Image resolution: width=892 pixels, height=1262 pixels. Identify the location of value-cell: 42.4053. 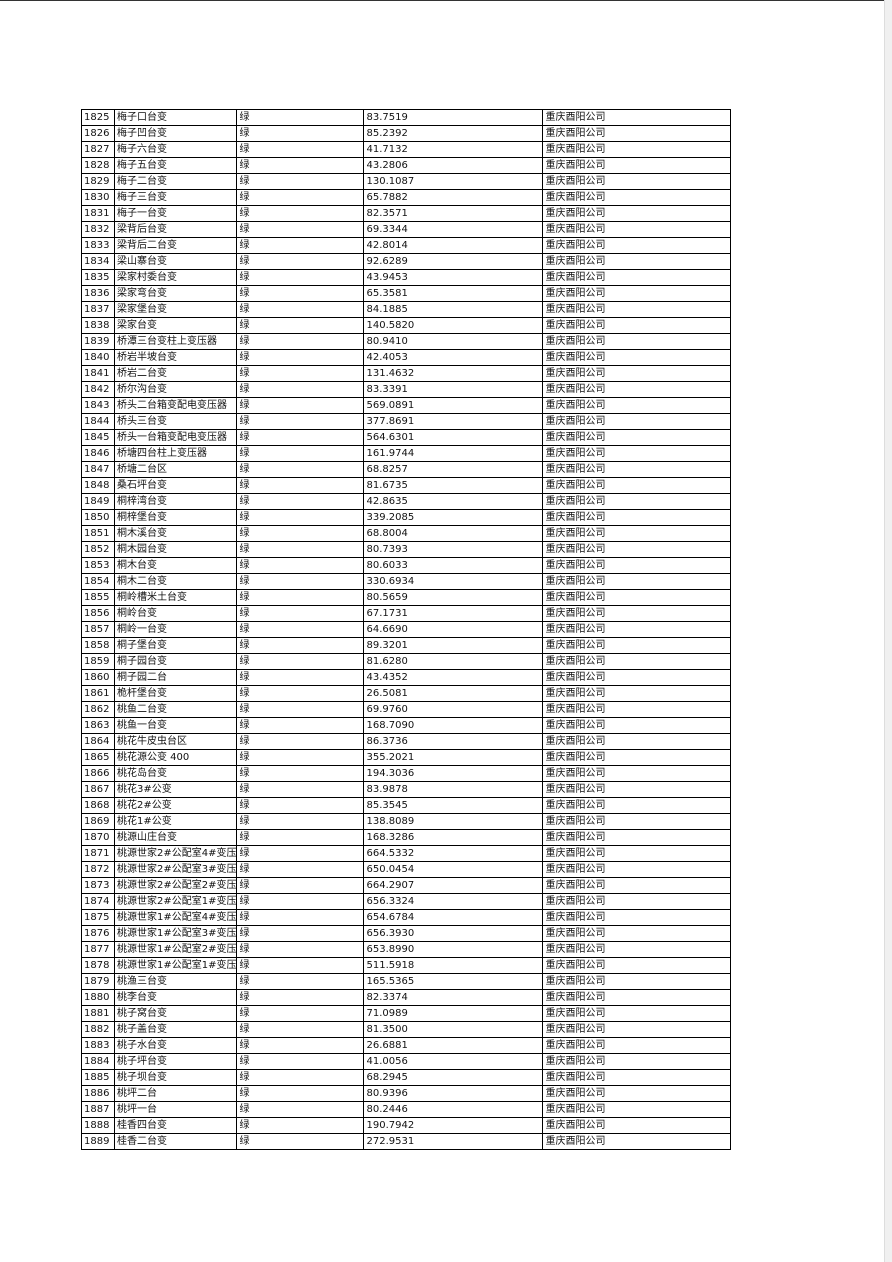
(453, 357).